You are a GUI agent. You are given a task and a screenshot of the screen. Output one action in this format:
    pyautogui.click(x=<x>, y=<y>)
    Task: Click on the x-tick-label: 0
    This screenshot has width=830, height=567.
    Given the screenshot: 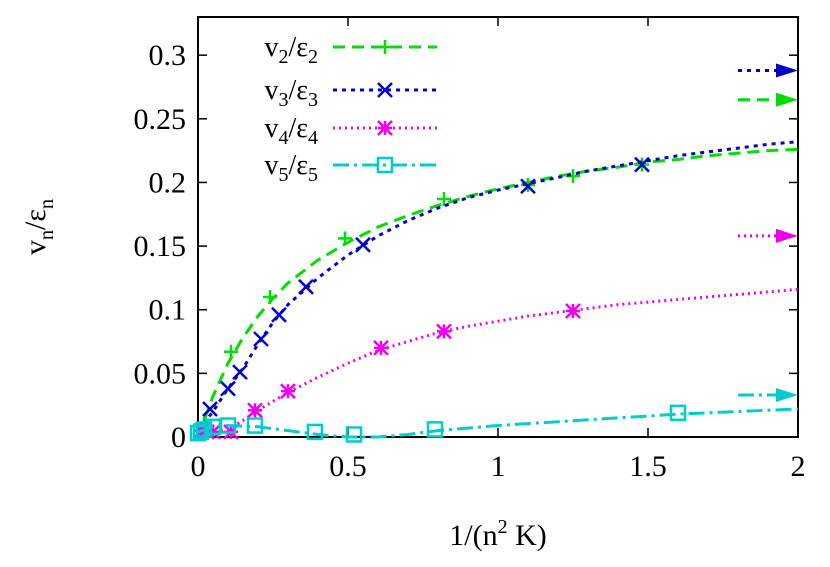 What is the action you would take?
    pyautogui.click(x=198, y=466)
    